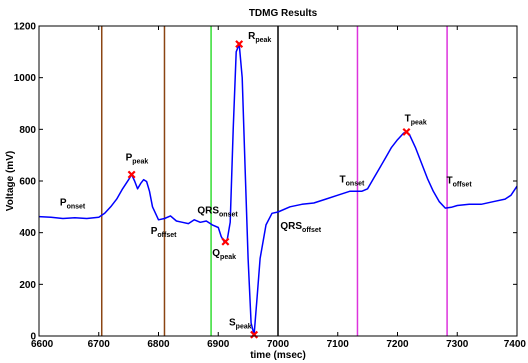 The height and width of the screenshot is (363, 528). I want to click on annotation-5: Rpeak, so click(259, 37).